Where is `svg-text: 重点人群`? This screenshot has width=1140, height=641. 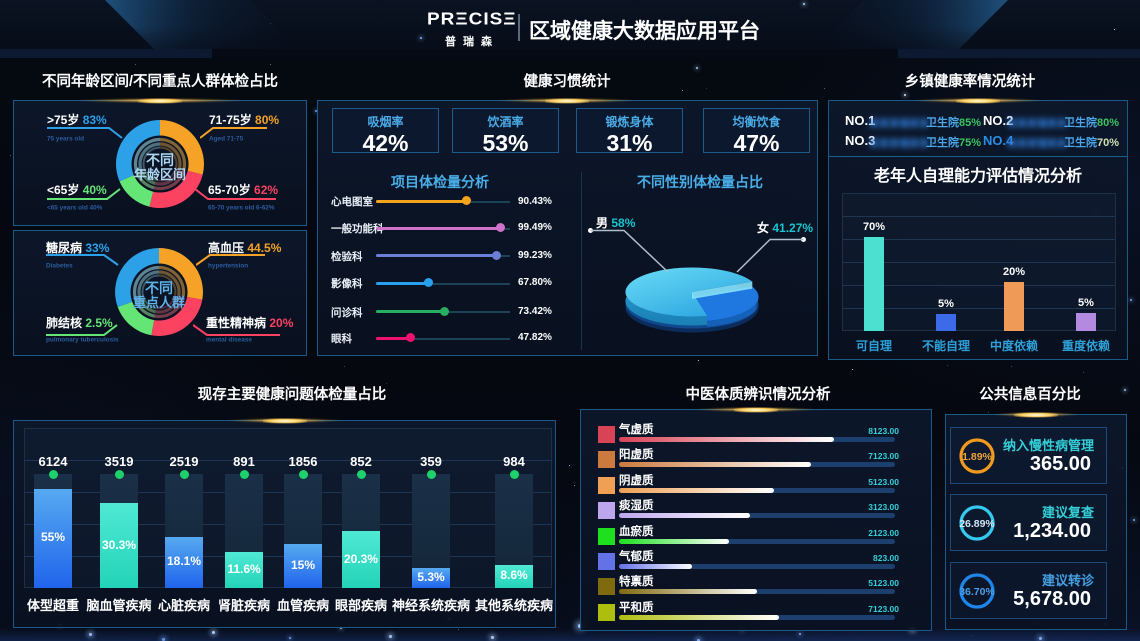
svg-text: 重点人群 is located at coordinates (159, 302).